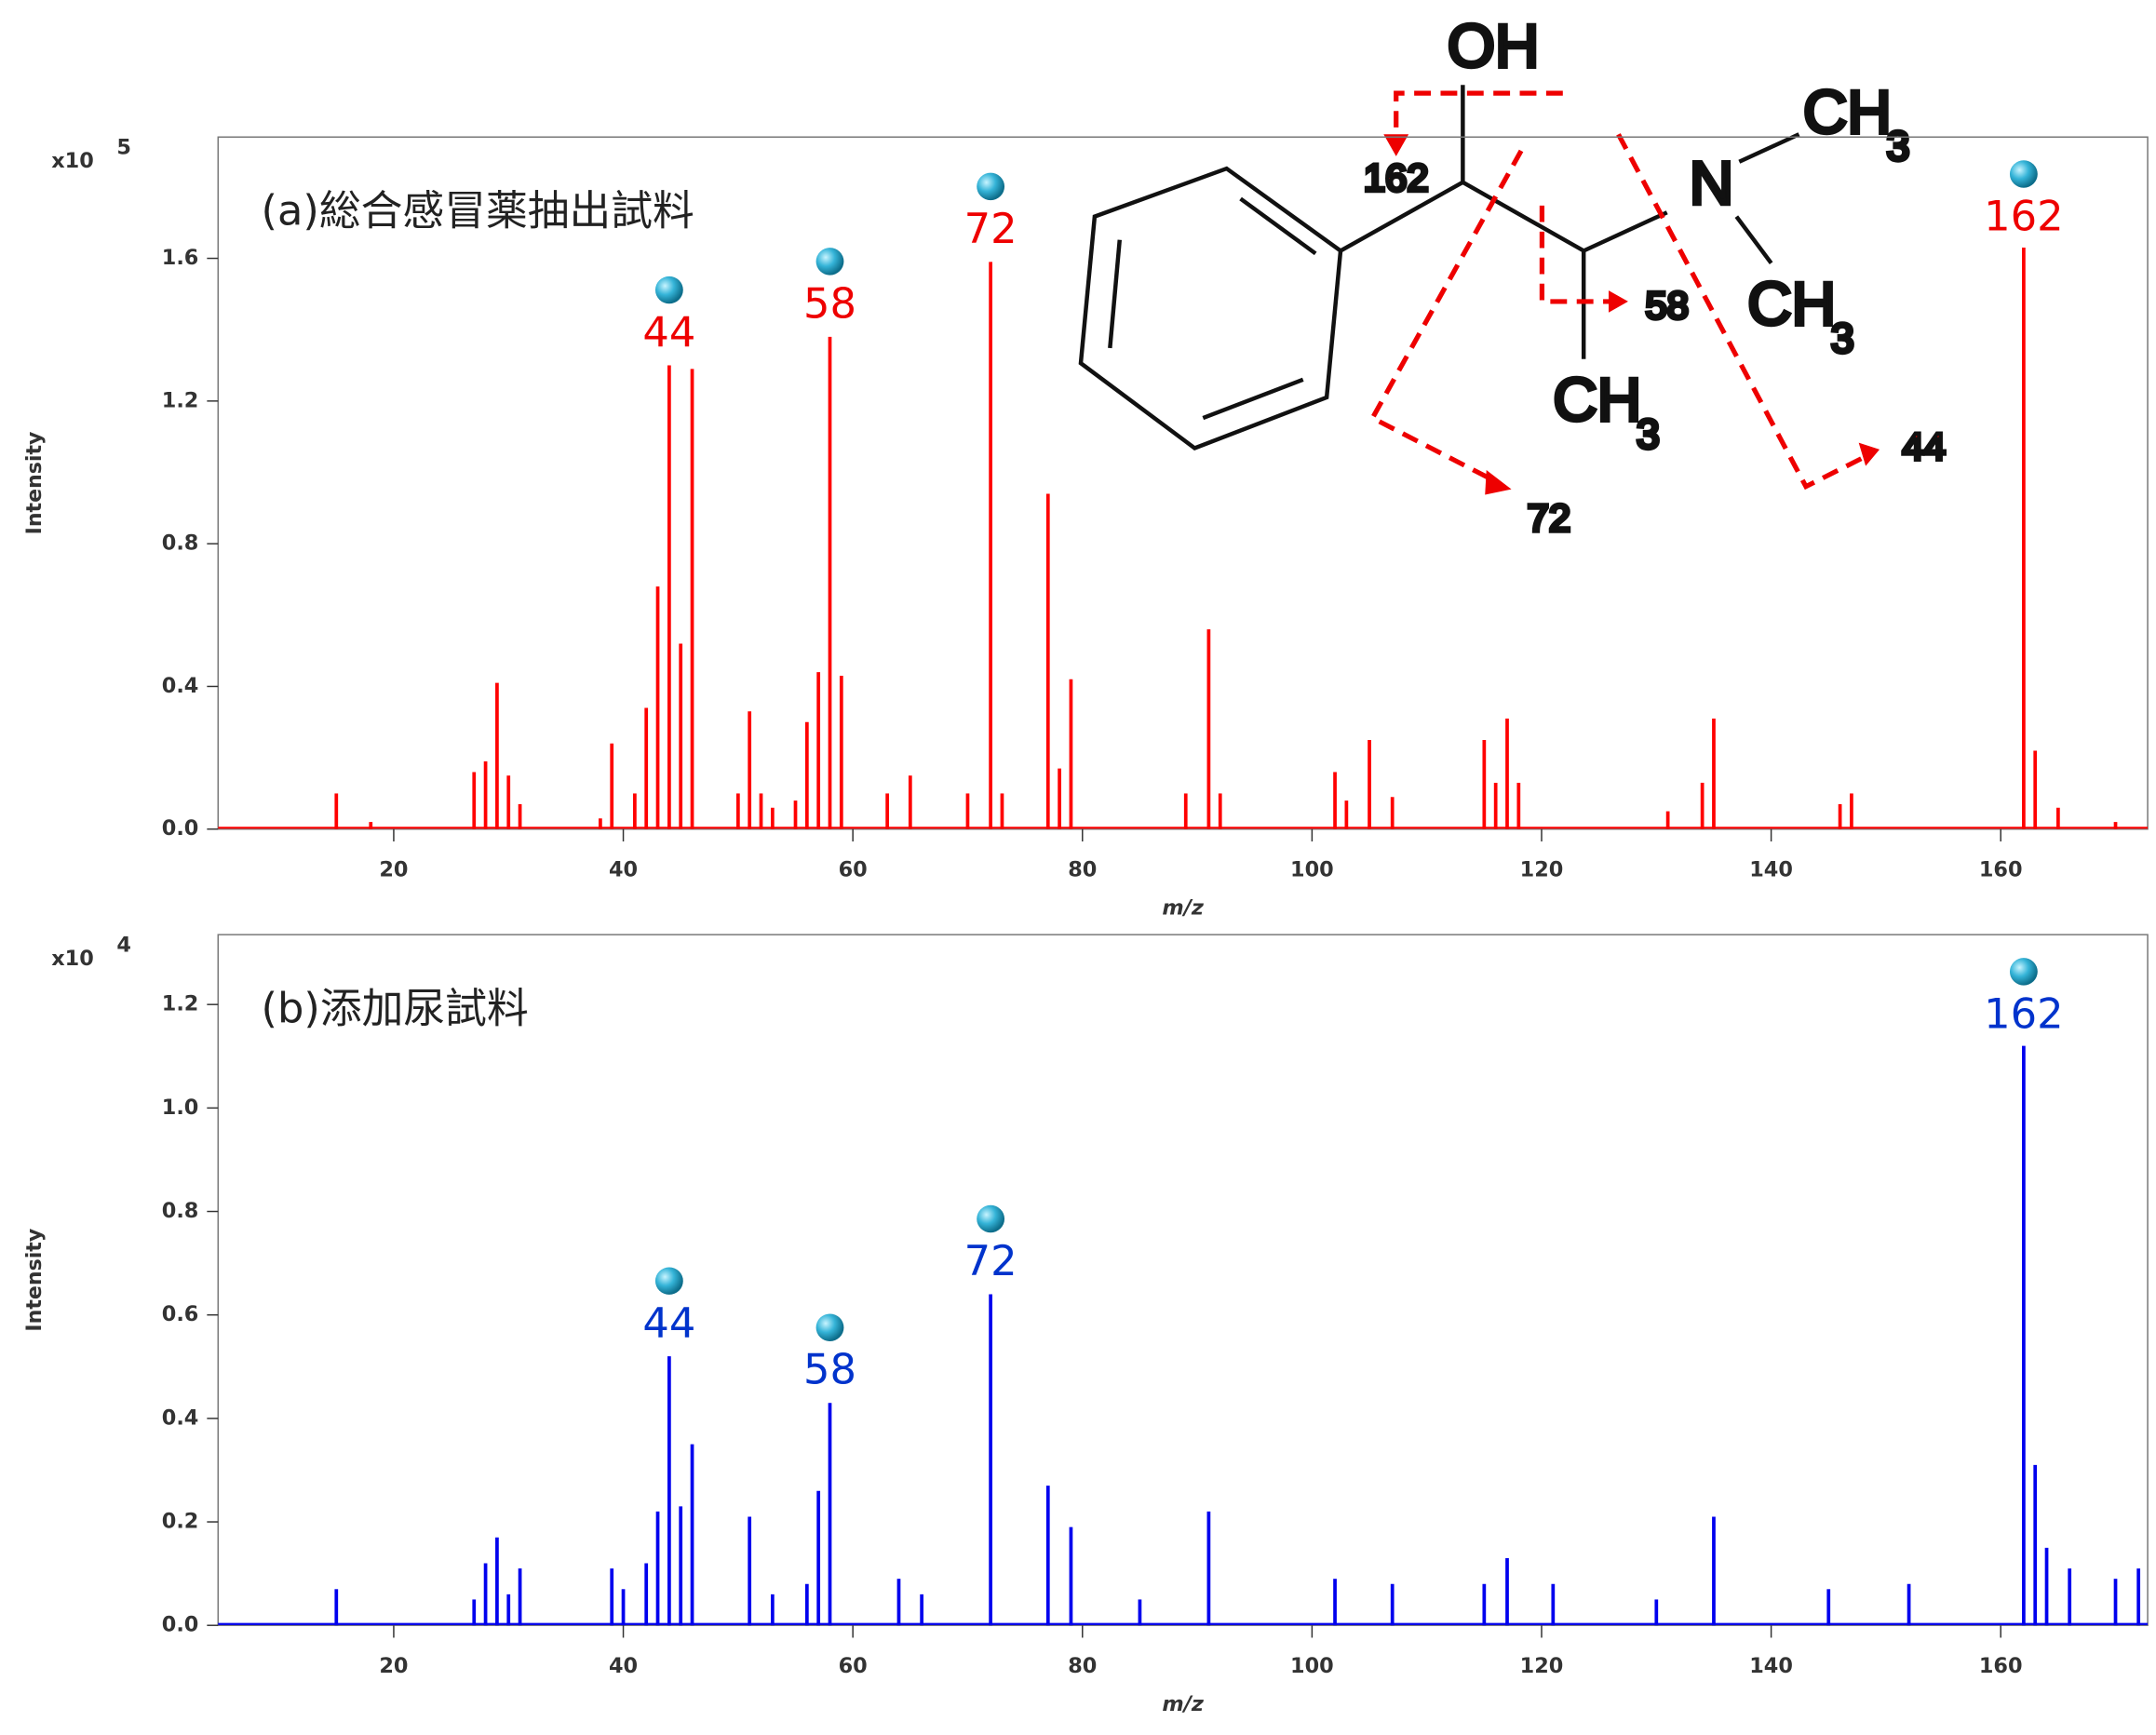 Image resolution: width=2156 pixels, height=1735 pixels. Describe the element at coordinates (1924, 446) in the screenshot. I see `fragment-label: 44` at that location.